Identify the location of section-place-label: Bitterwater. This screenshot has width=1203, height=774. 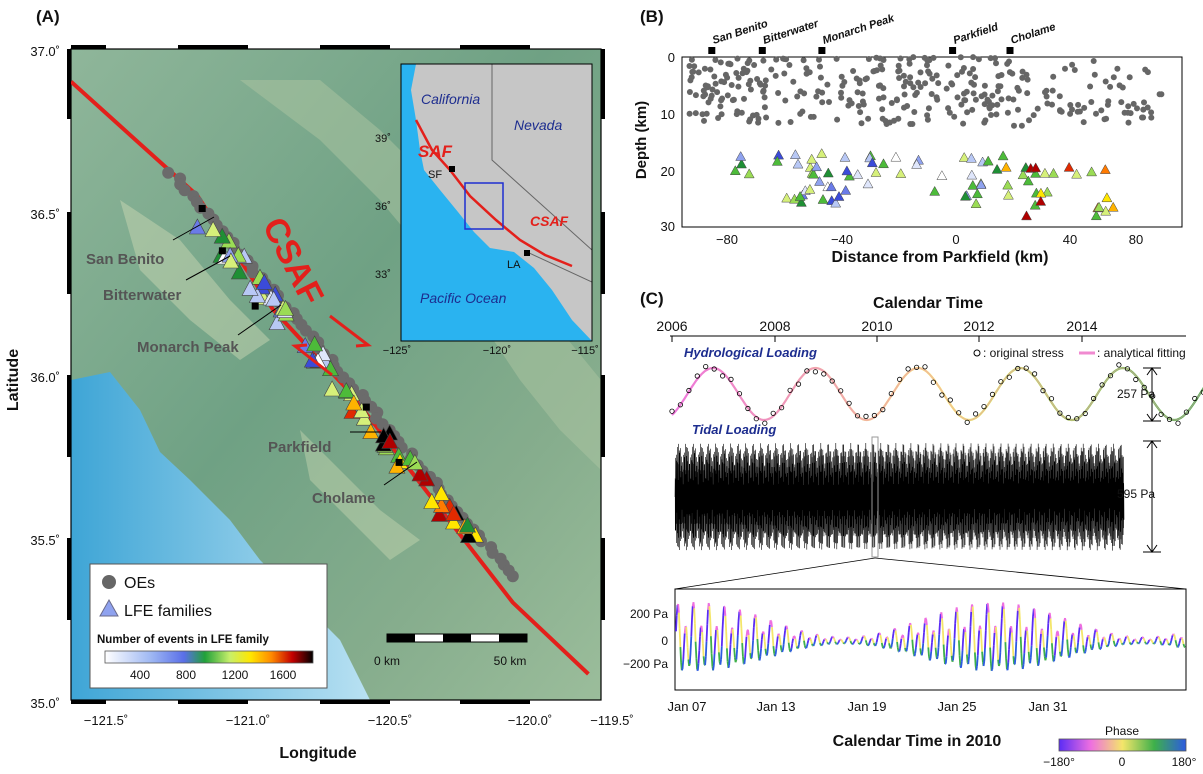
(791, 31).